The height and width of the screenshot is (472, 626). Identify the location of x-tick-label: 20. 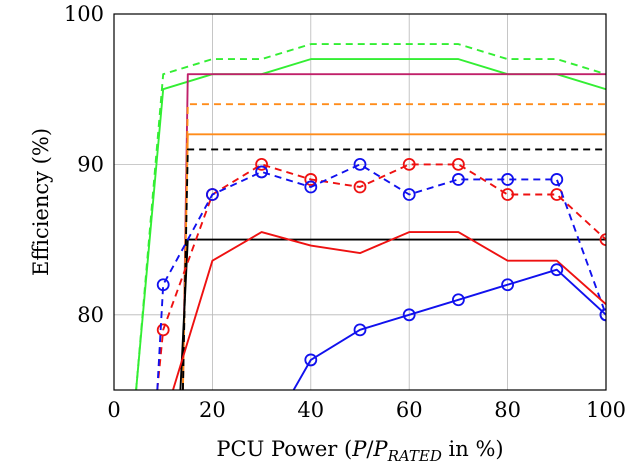
(212, 410).